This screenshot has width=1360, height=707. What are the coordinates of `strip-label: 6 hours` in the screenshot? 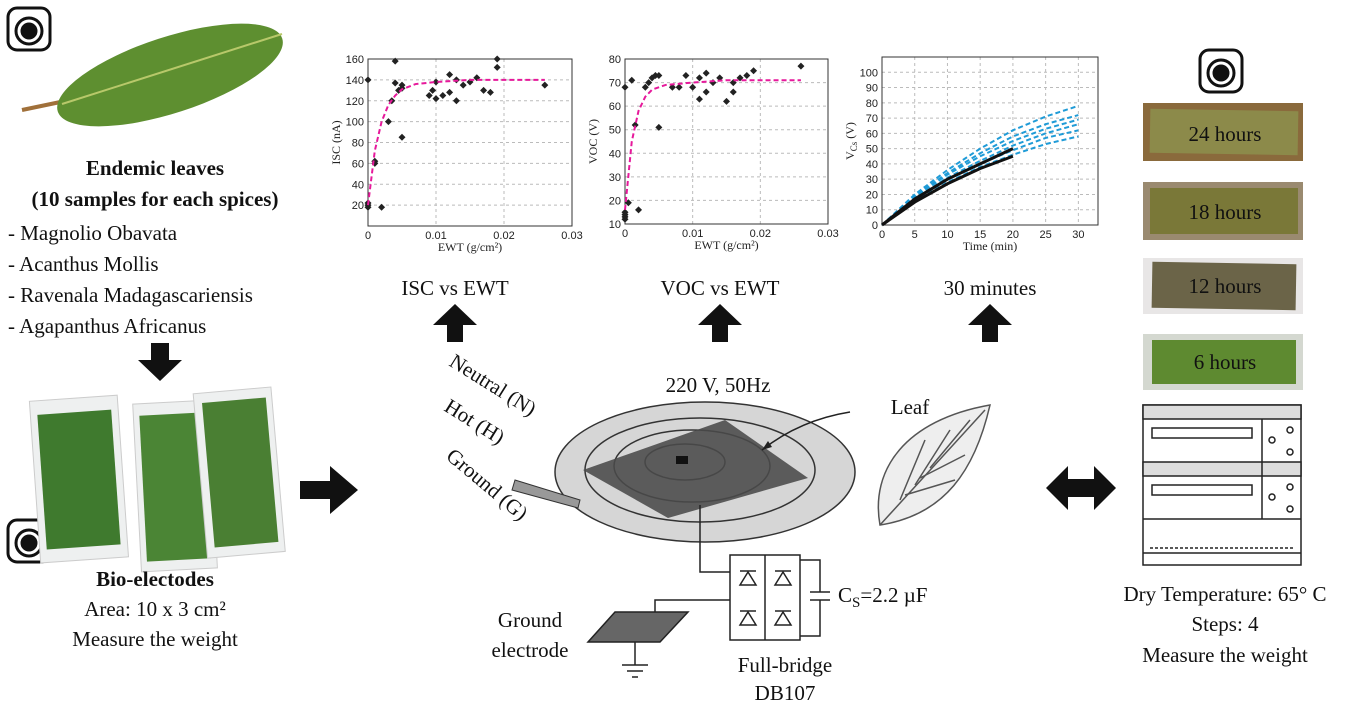 It's located at (1225, 362).